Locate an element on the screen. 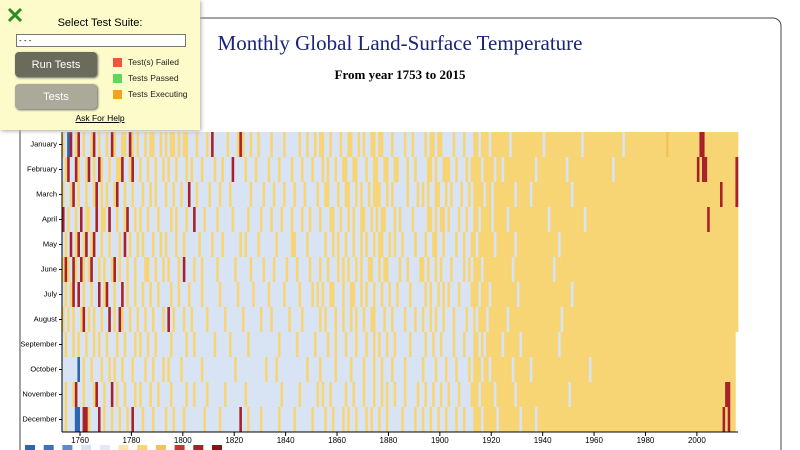 Image resolution: width=800 pixels, height=450 pixels. suite-select: - - - is located at coordinates (101, 40).